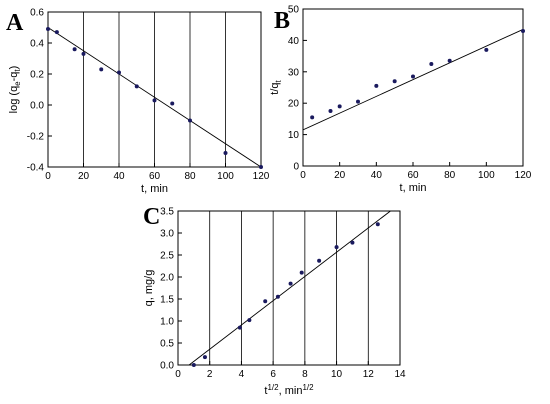 The image size is (550, 404). I want to click on y-tick-label-c-0: 0.0, so click(167, 366).